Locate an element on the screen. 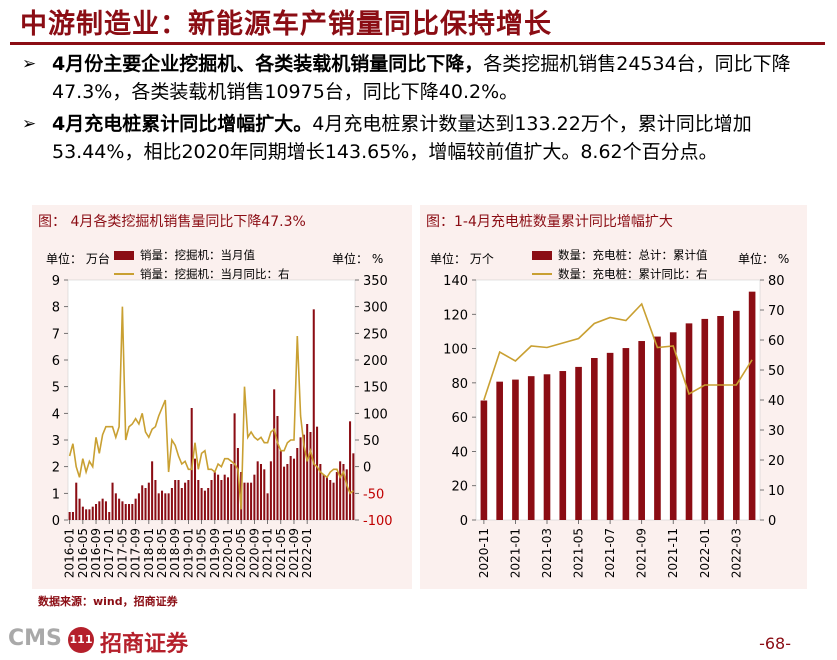  y2-tick-label: 70 is located at coordinates (776, 311).